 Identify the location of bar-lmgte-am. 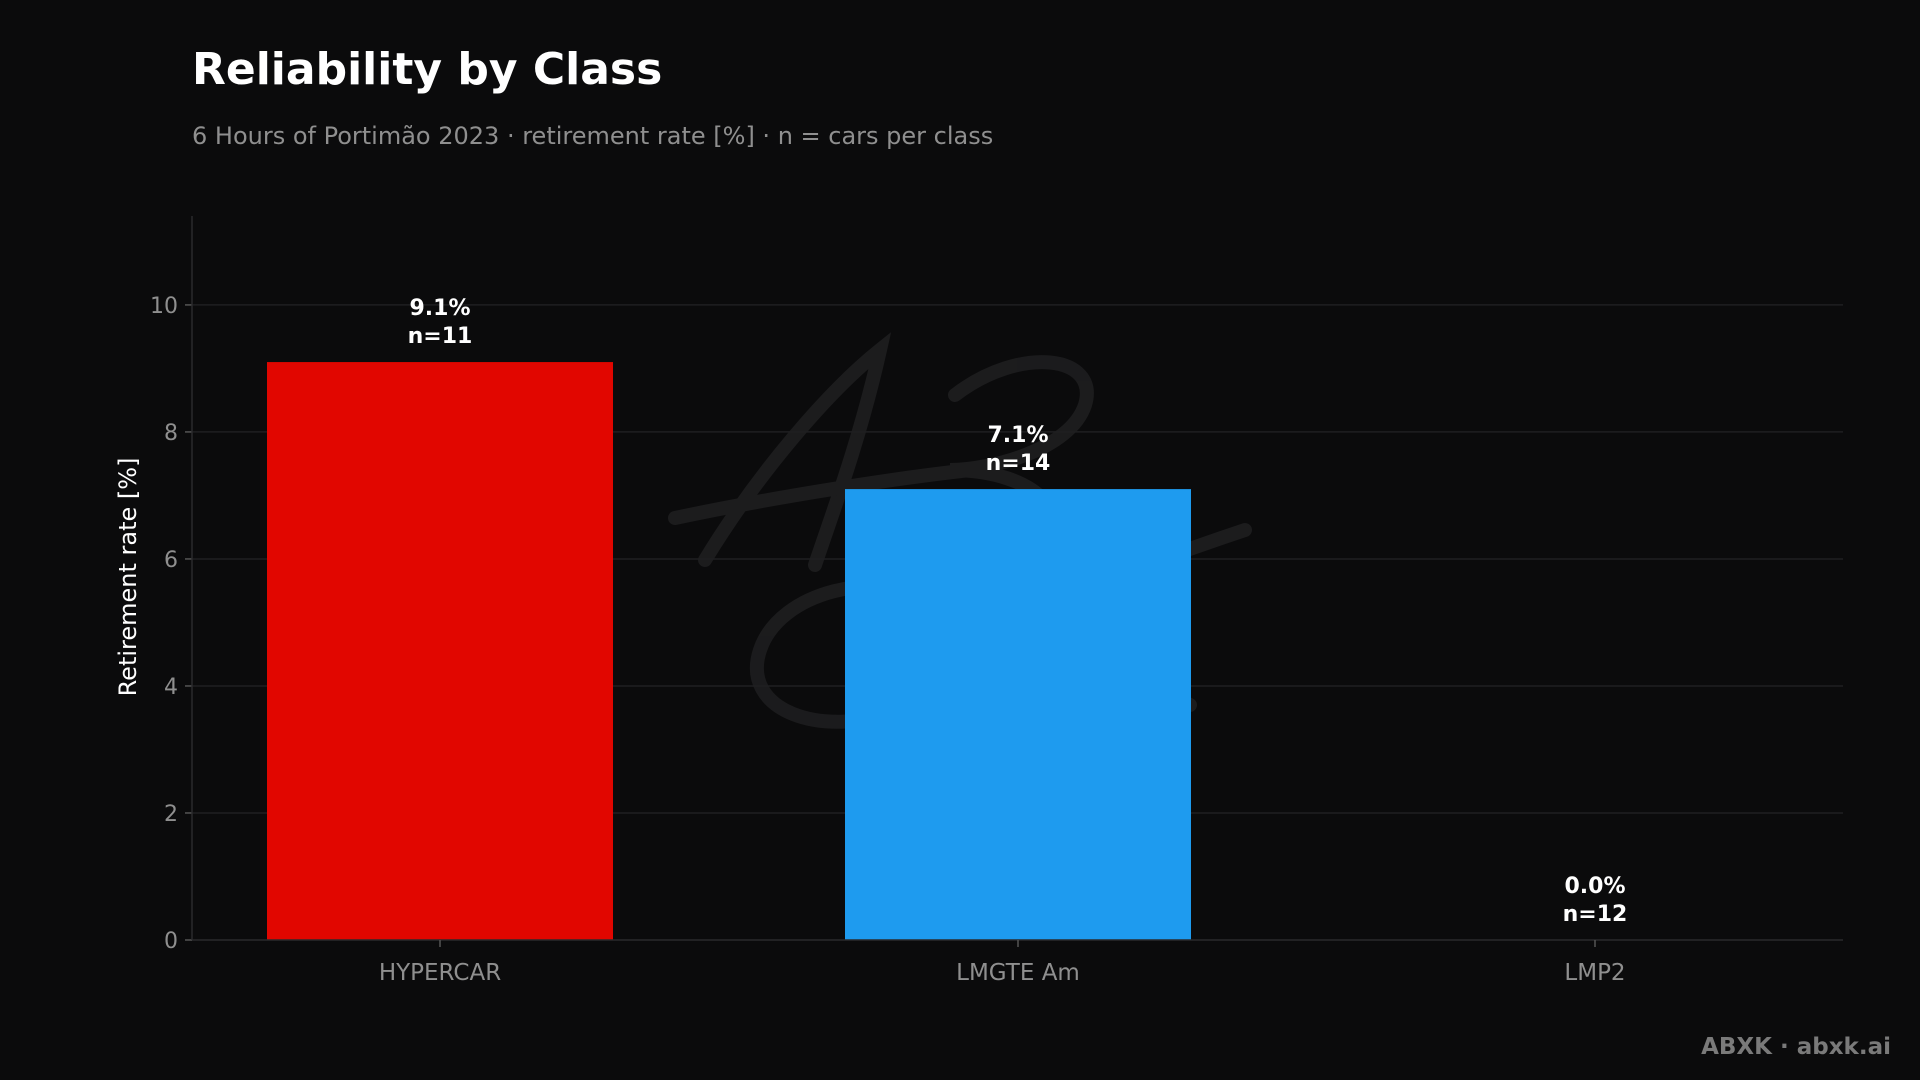
(1018, 714).